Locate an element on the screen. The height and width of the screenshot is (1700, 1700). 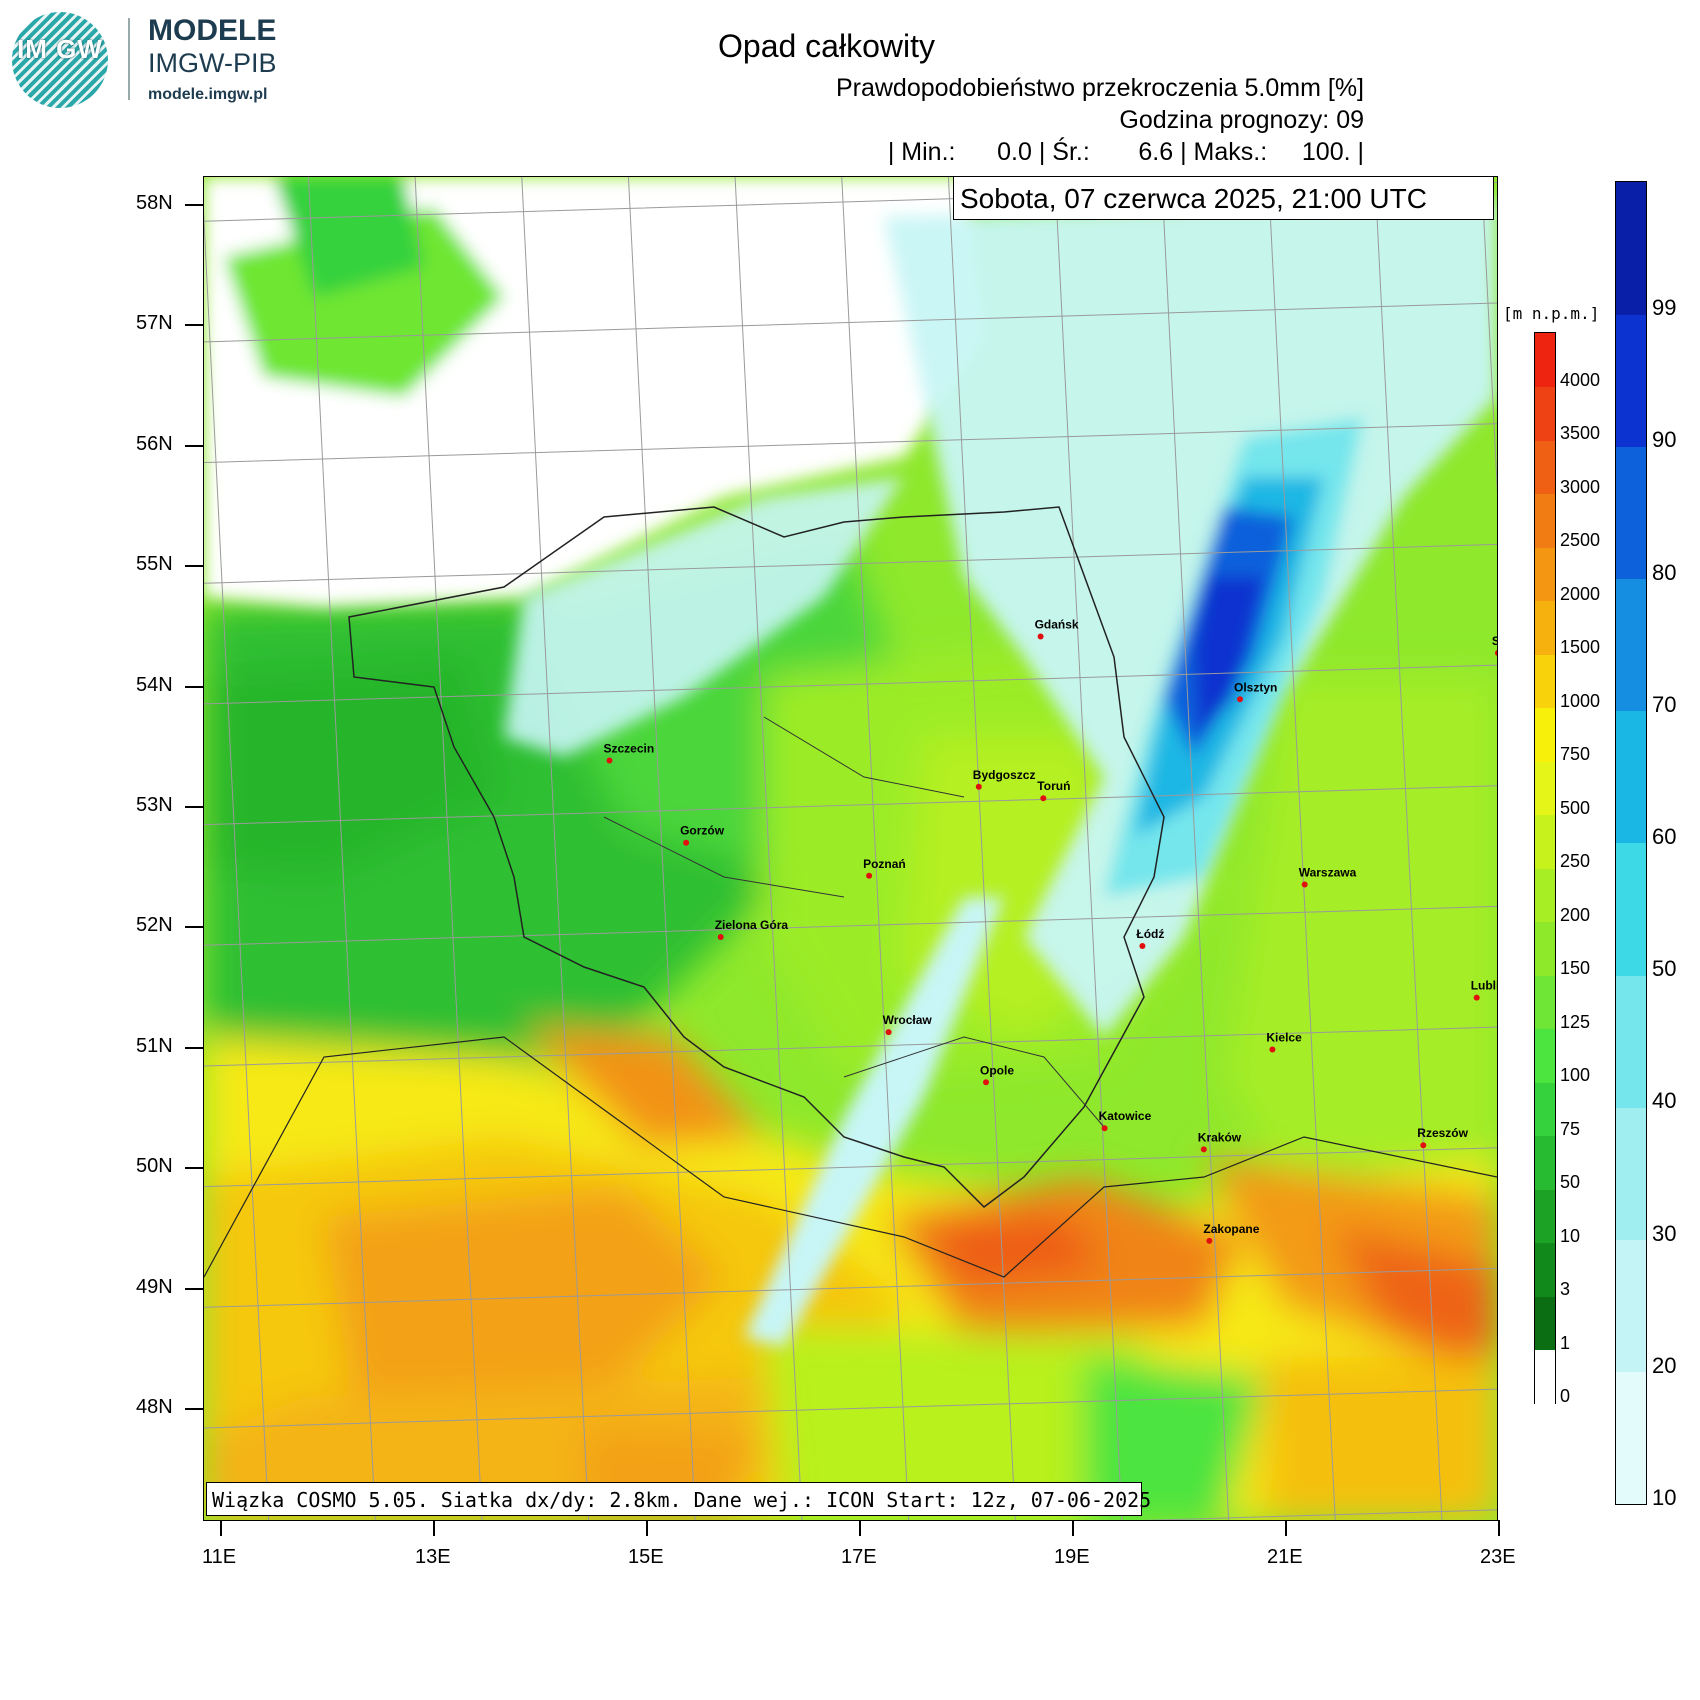
city-label: Olsztyn is located at coordinates (1255, 687).